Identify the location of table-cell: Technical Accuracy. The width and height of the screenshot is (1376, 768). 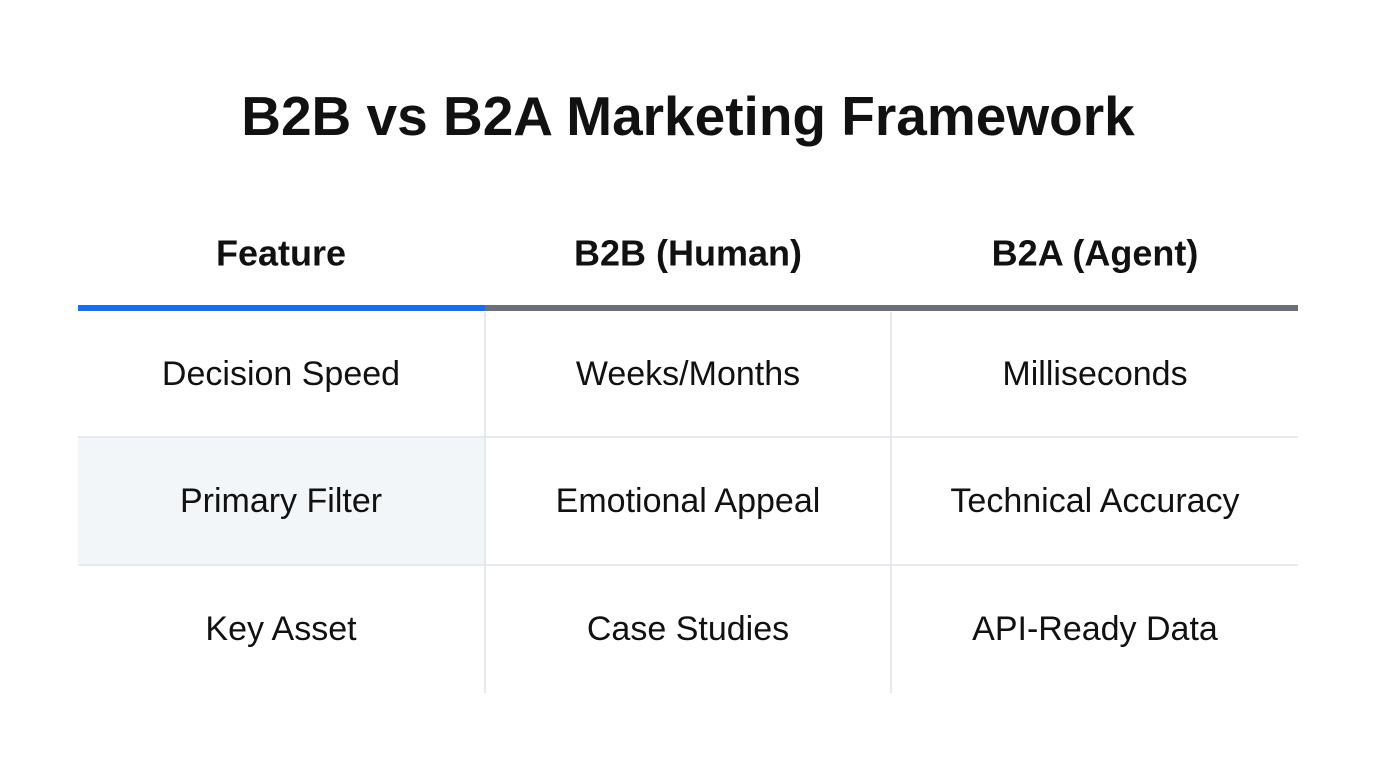
(1094, 501).